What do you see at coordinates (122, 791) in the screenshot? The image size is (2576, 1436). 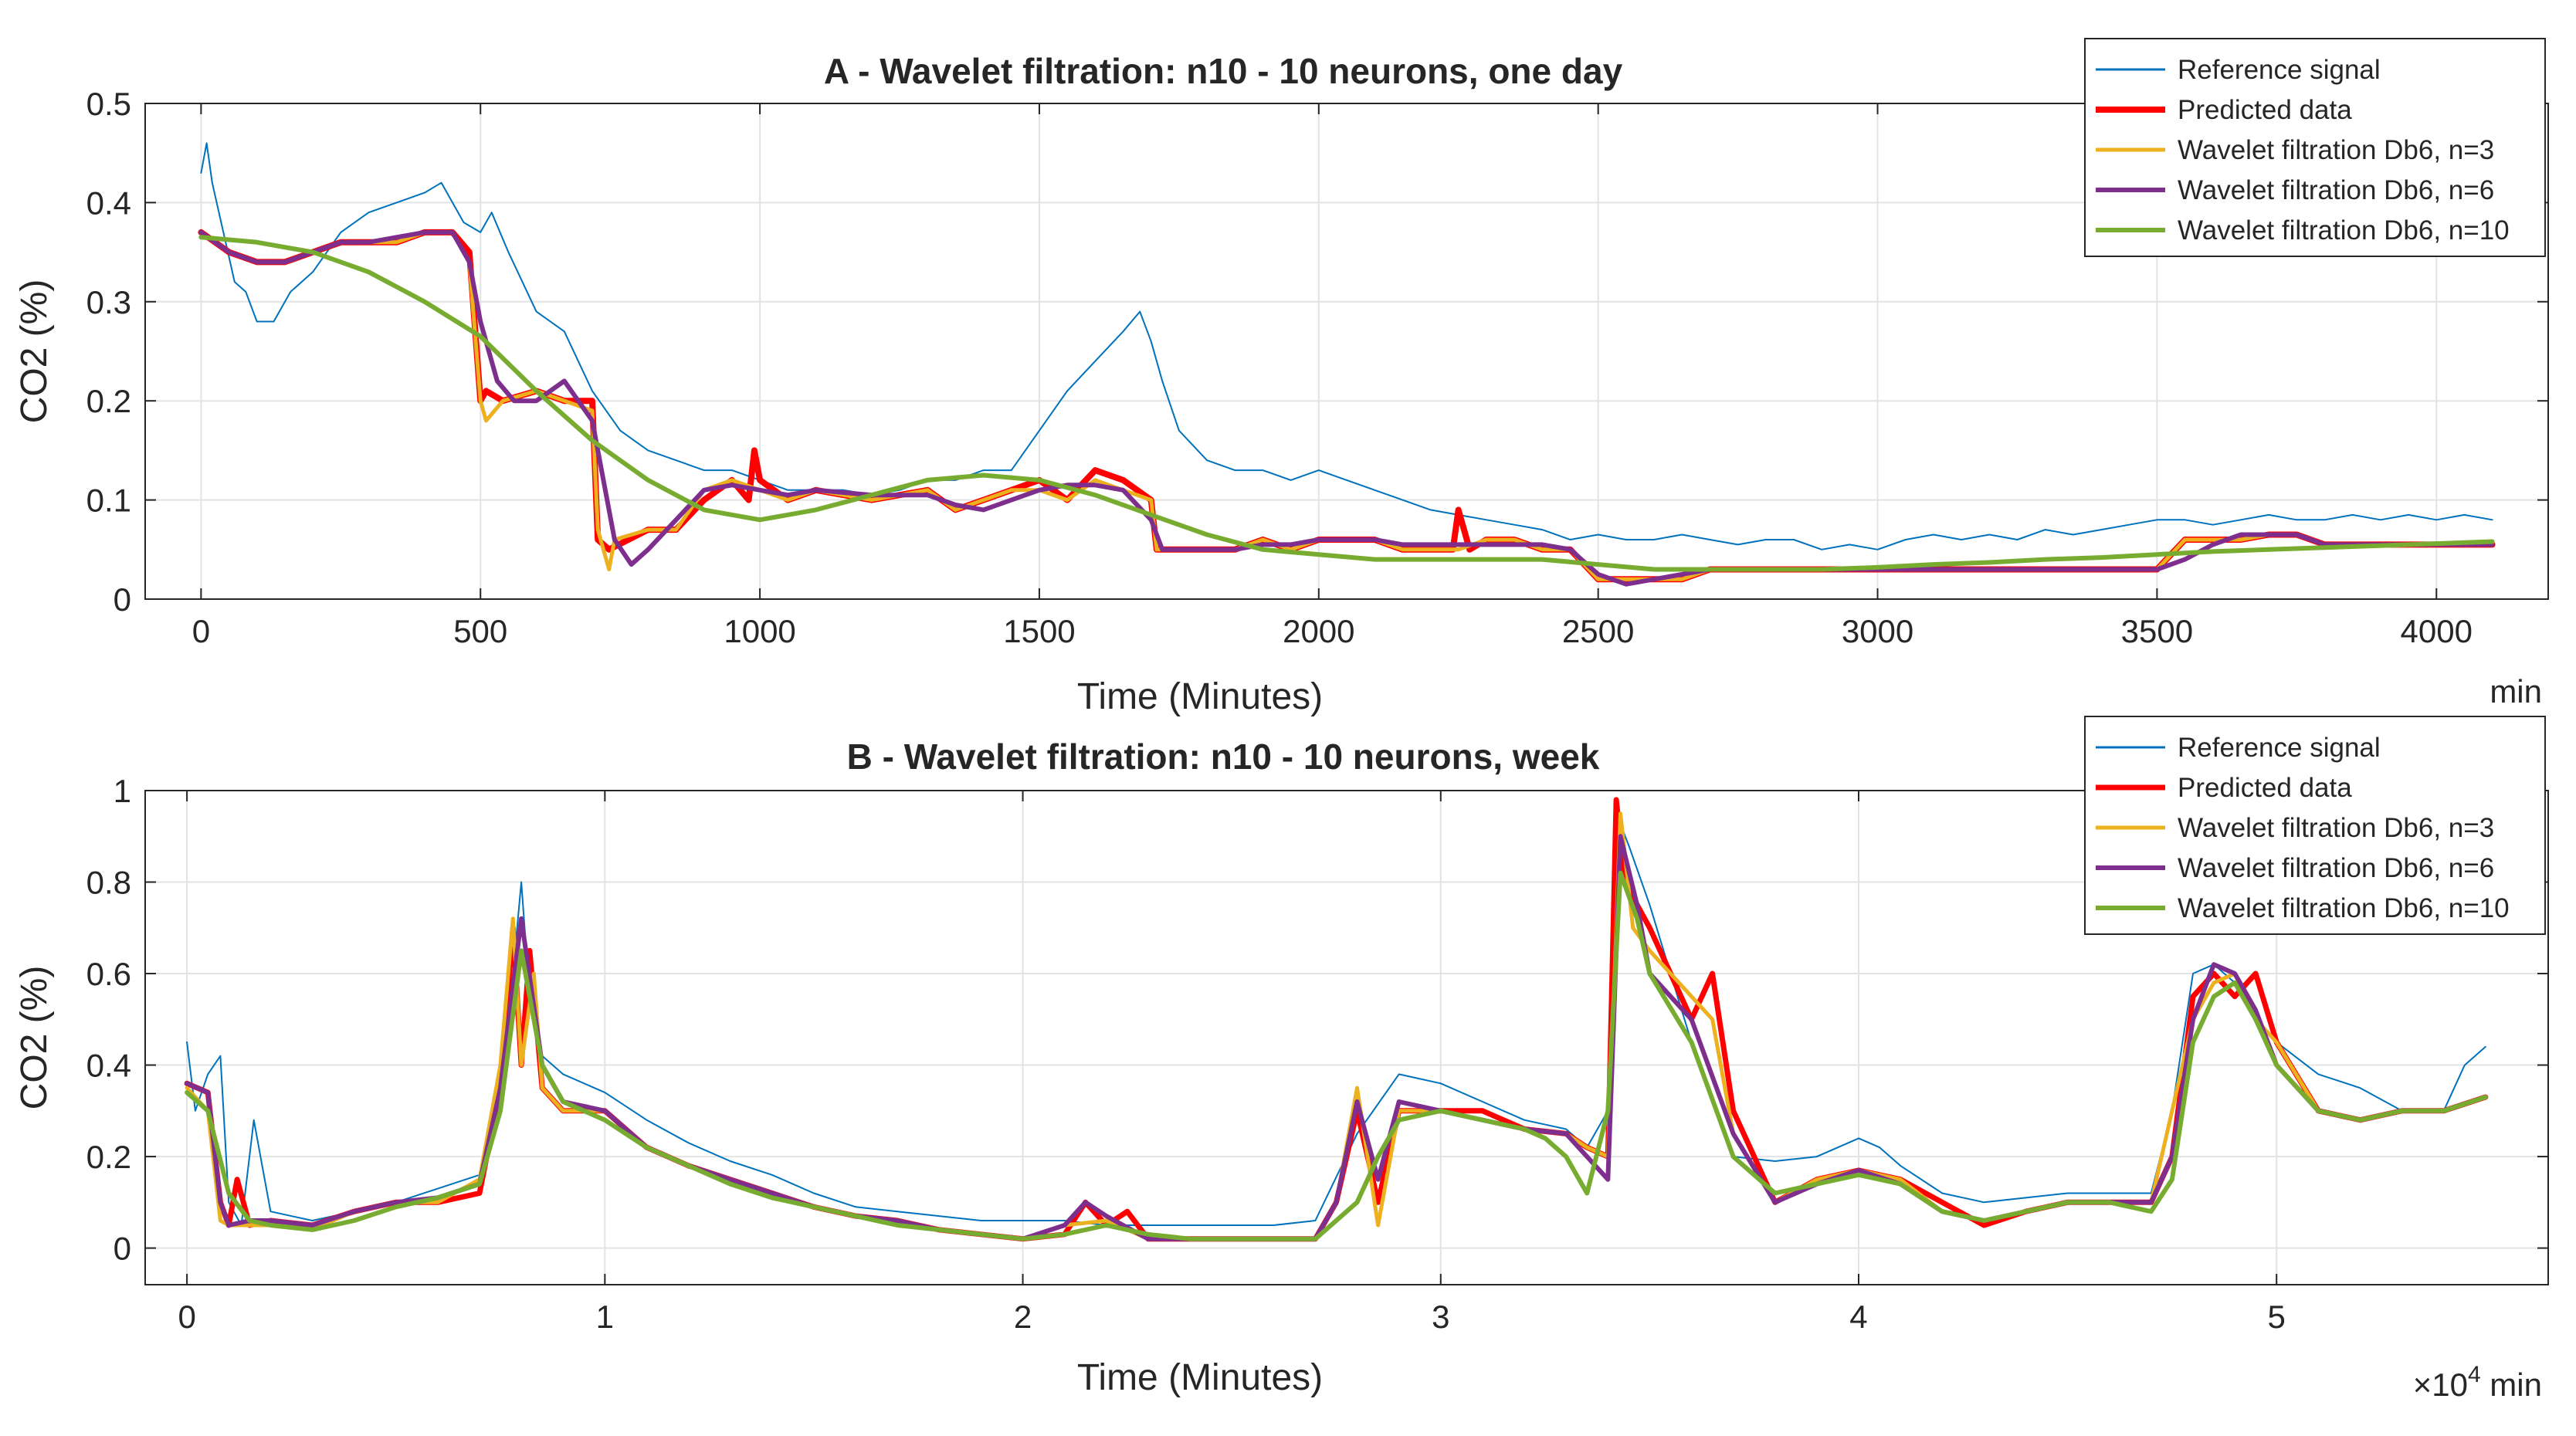 I see `y-tick-label: 1` at bounding box center [122, 791].